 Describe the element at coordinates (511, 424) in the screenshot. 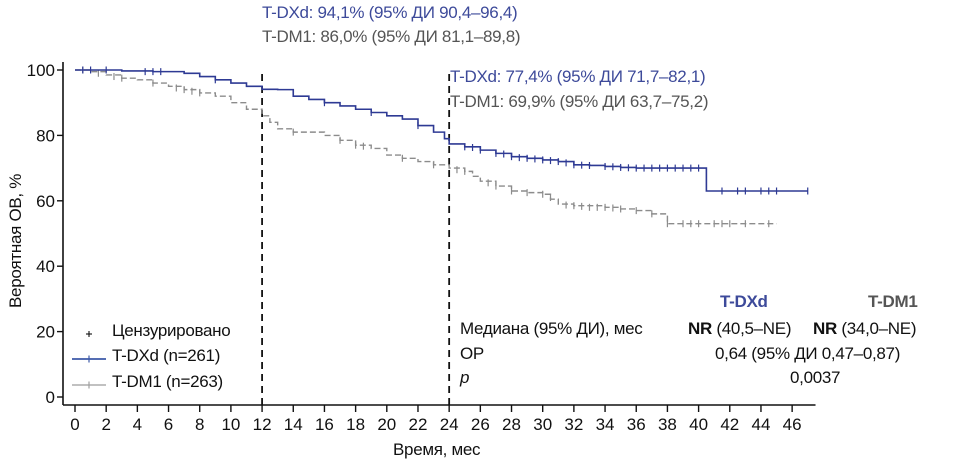

I see `x-tick-label: 28` at that location.